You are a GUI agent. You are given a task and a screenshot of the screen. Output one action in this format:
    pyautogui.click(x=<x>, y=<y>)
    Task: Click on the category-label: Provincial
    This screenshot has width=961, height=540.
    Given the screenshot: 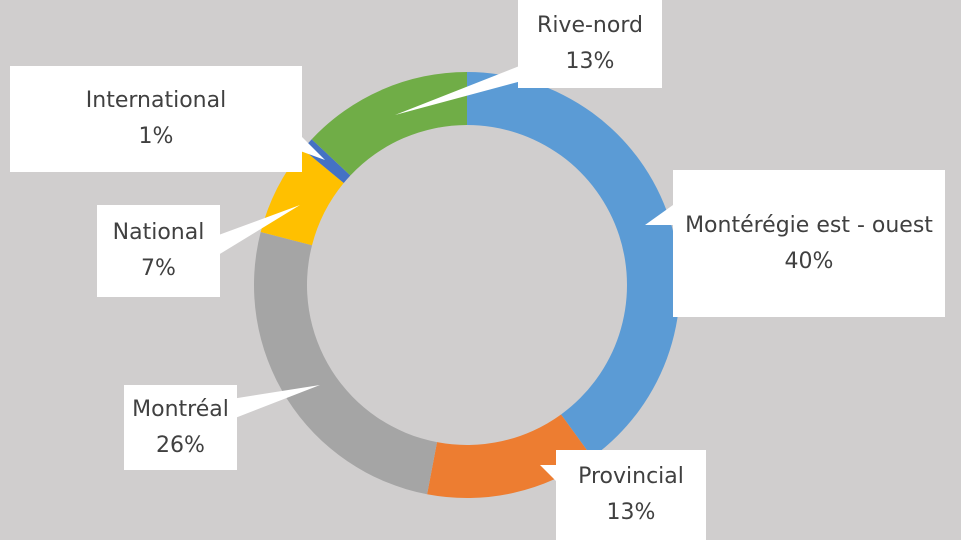 What is the action you would take?
    pyautogui.click(x=631, y=476)
    